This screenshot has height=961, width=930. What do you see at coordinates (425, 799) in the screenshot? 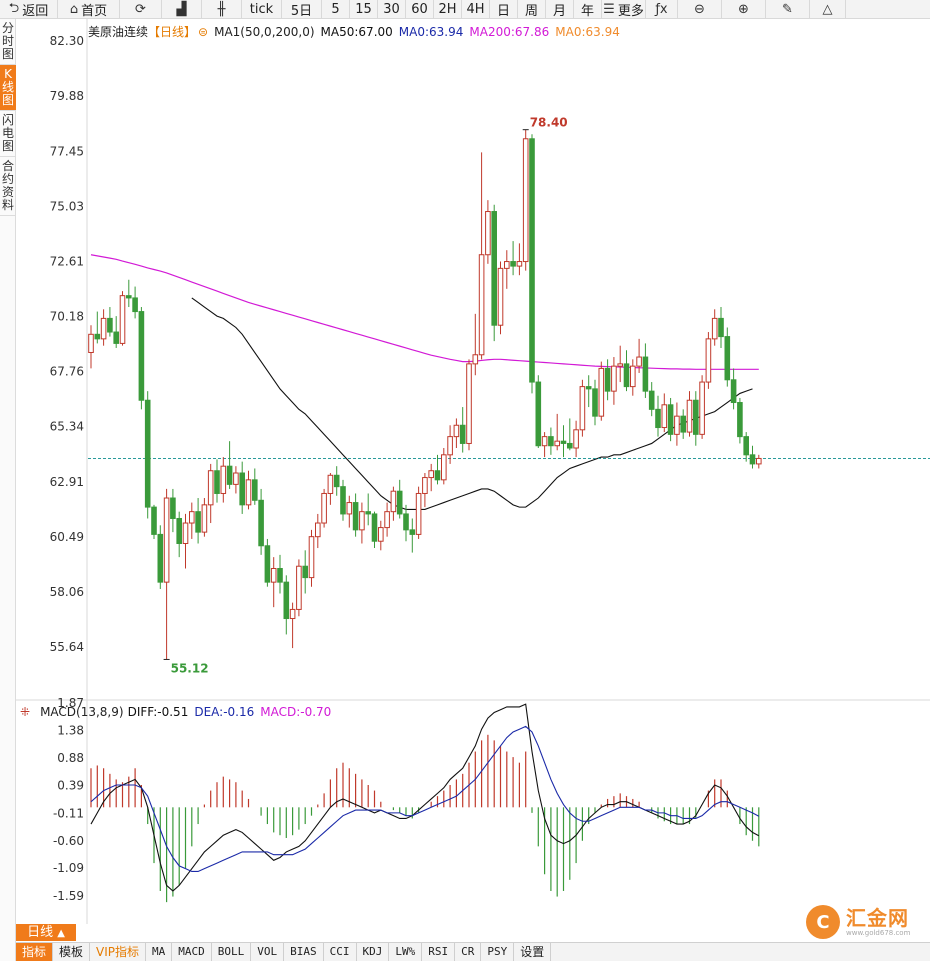
I see `macd-dea-line` at bounding box center [425, 799].